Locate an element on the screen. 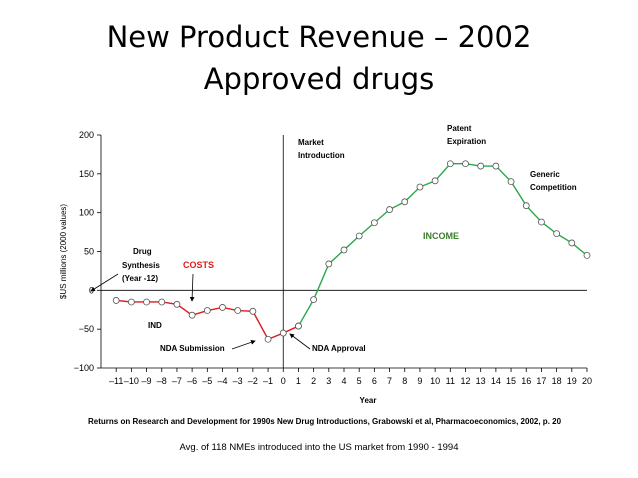 This screenshot has width=638, height=478. drug-synthesis-arrow is located at coordinates (104, 282).